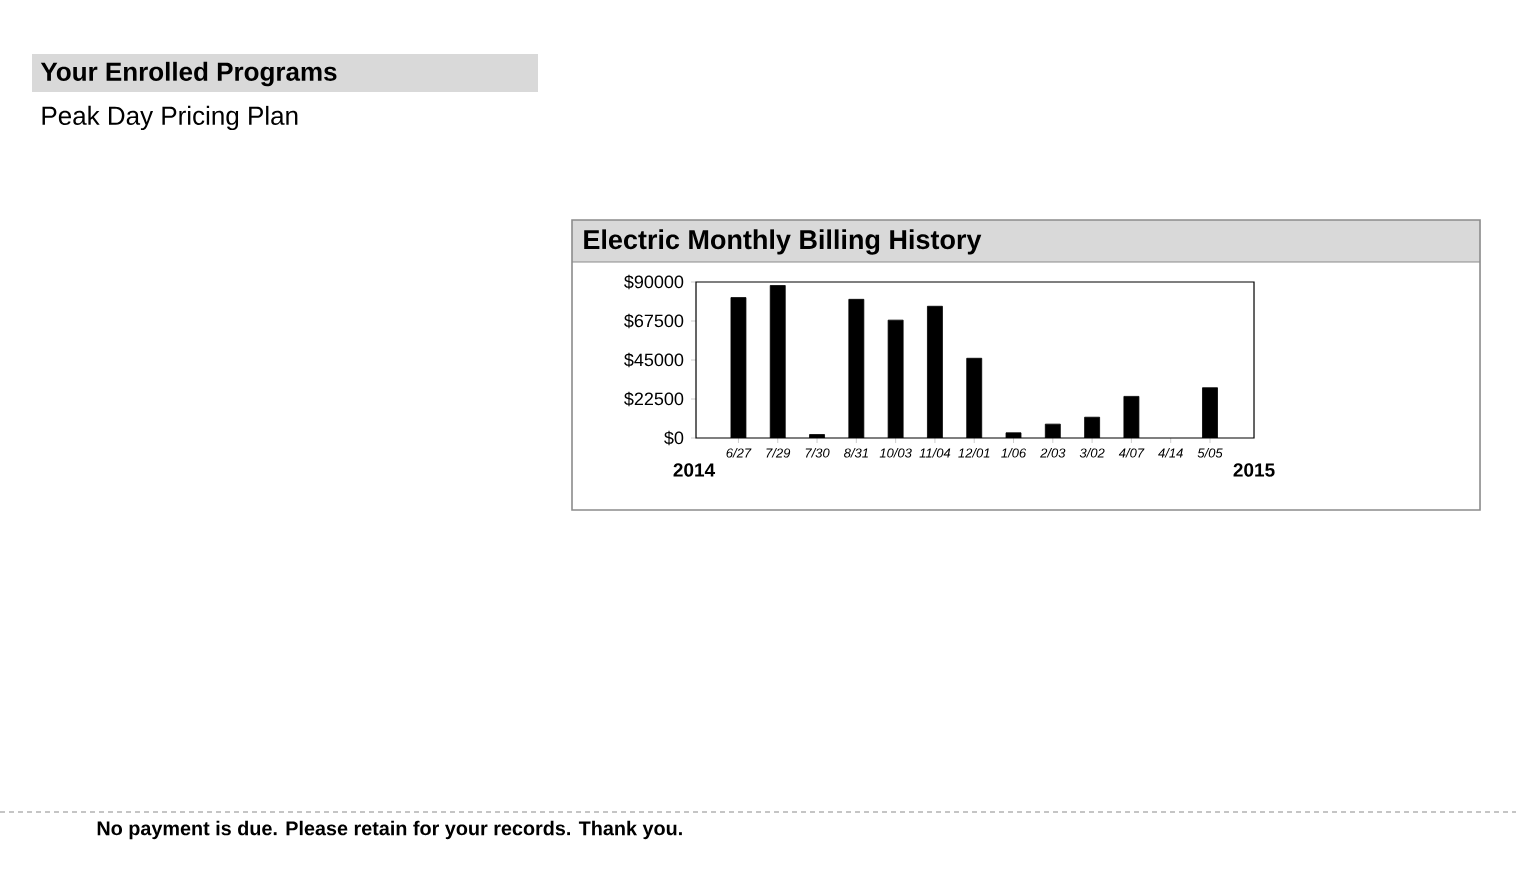 The width and height of the screenshot is (1516, 884). Describe the element at coordinates (674, 438) in the screenshot. I see `y-tick-label: $0` at that location.